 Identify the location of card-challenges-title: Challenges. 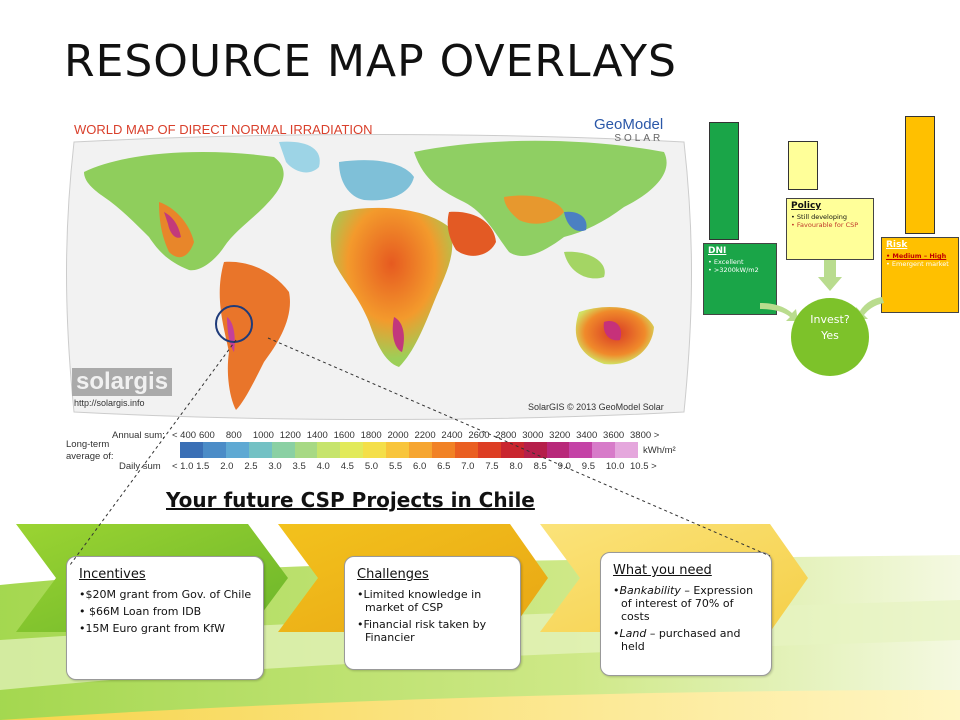
(393, 574).